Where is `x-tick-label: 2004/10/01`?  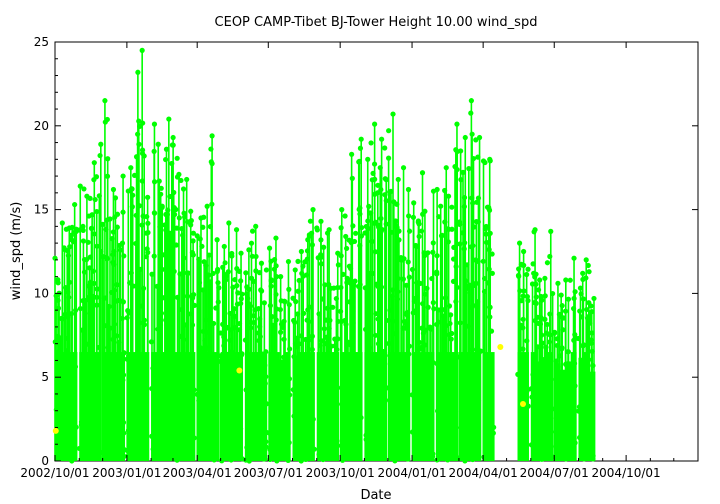 x-tick-label: 2004/10/01 is located at coordinates (626, 473).